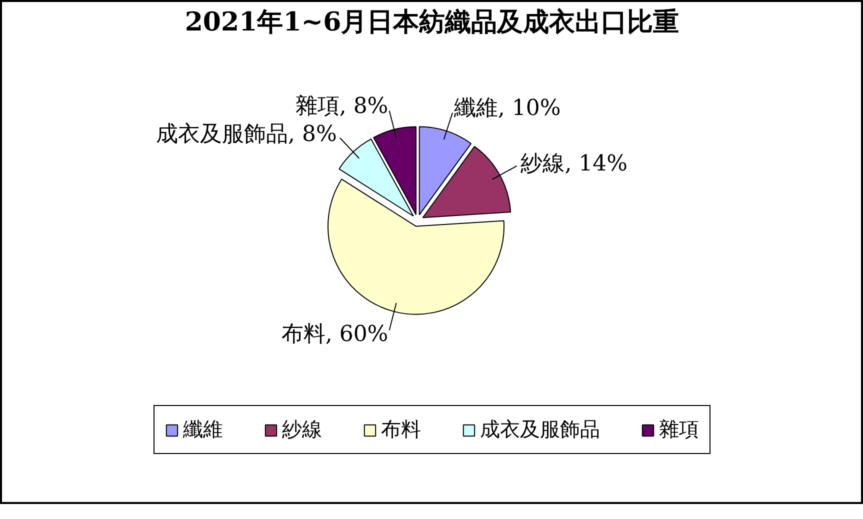 The width and height of the screenshot is (863, 519). Describe the element at coordinates (506, 109) in the screenshot. I see `data-label: 纖維, 10%` at that location.